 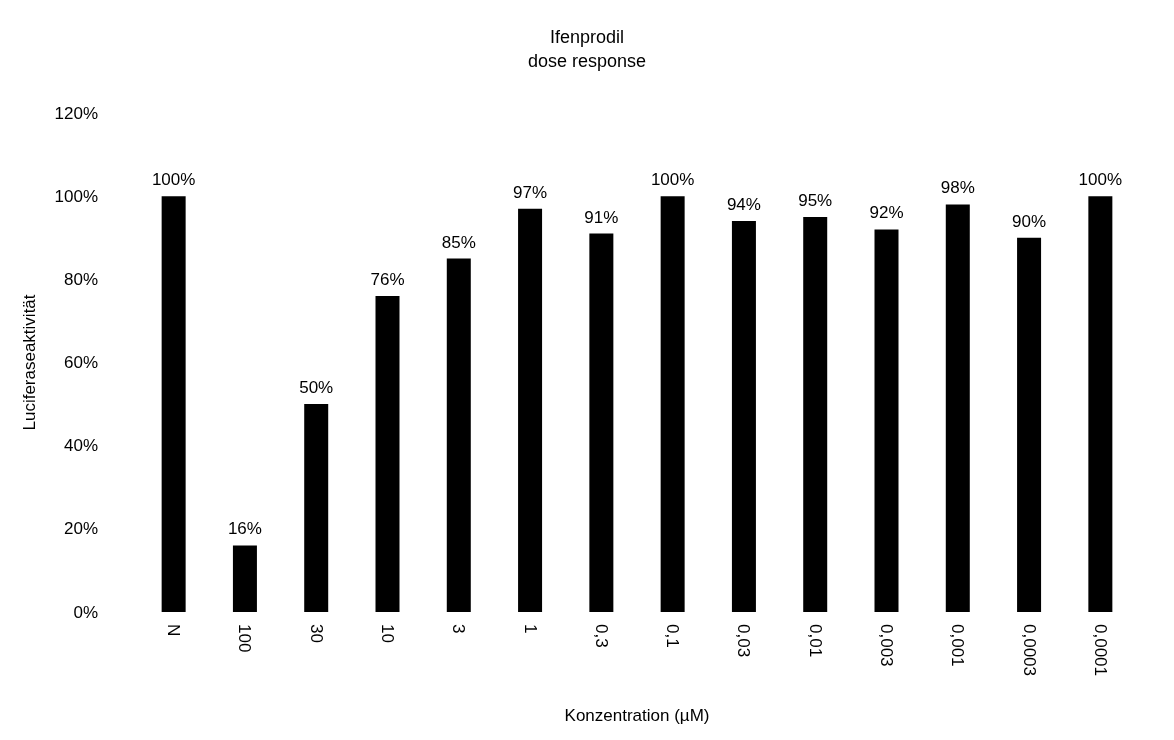 I want to click on x-tick-label: N, so click(x=174, y=630).